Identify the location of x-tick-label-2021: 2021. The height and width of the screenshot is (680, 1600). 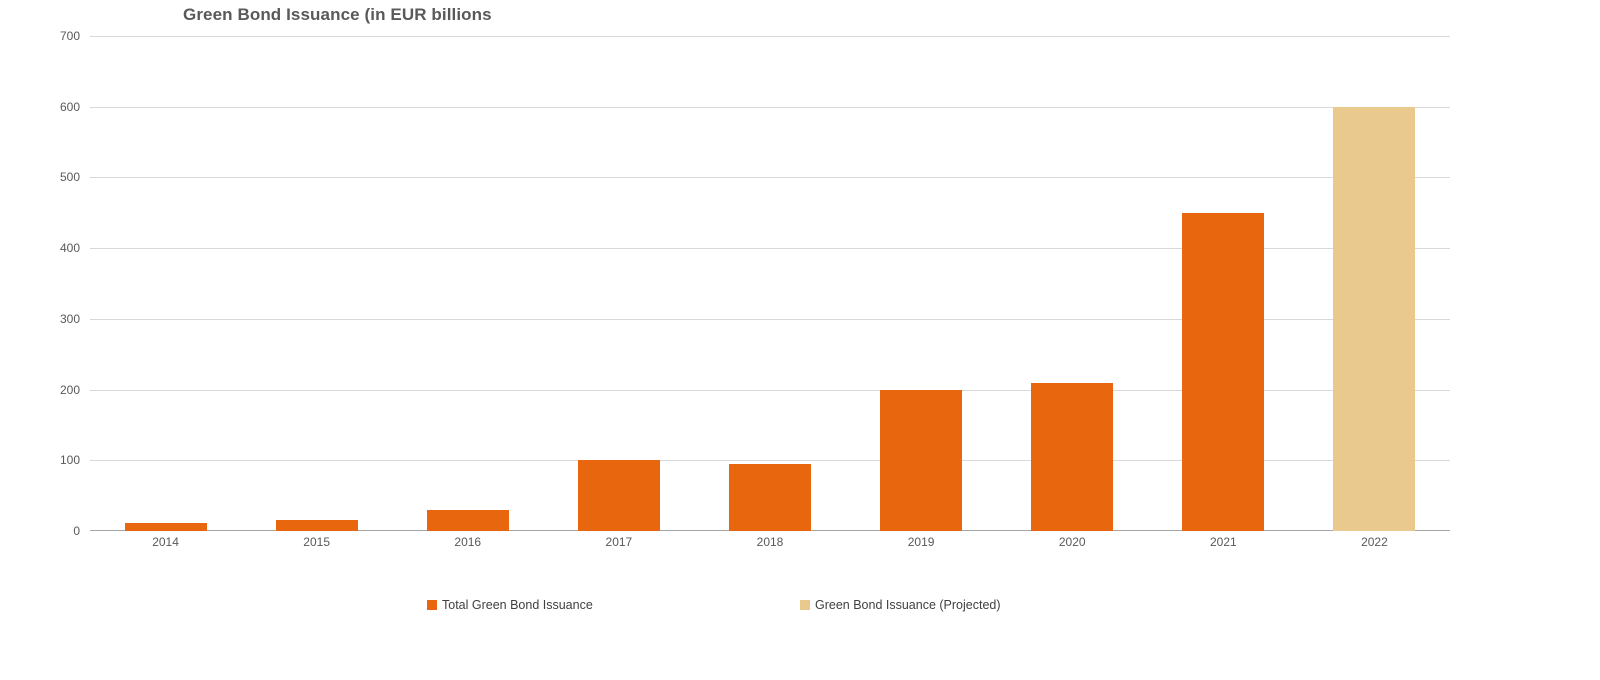
(1223, 542).